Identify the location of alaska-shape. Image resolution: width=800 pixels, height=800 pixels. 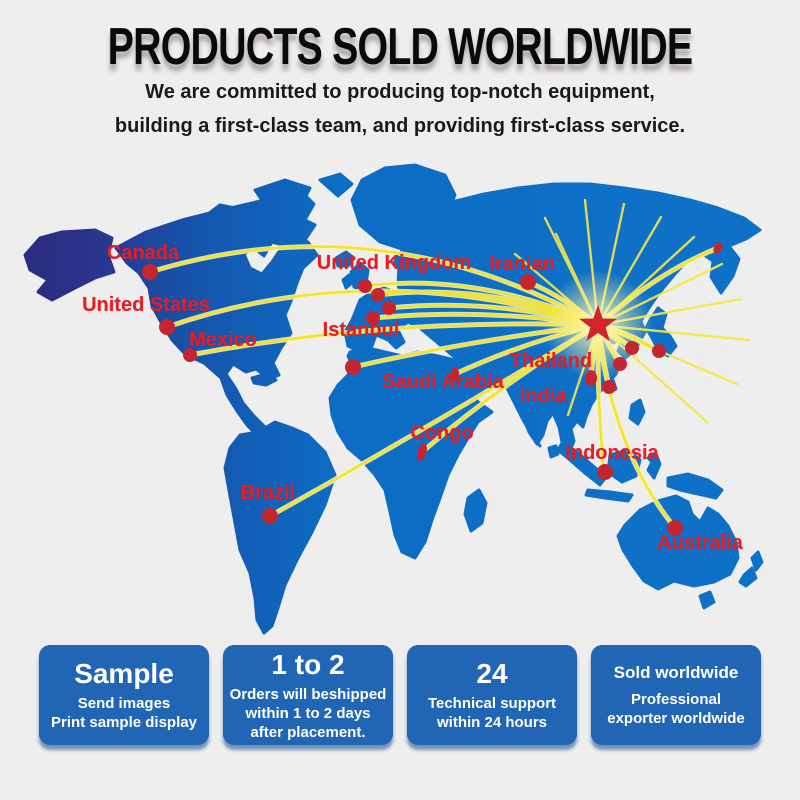
(69, 265).